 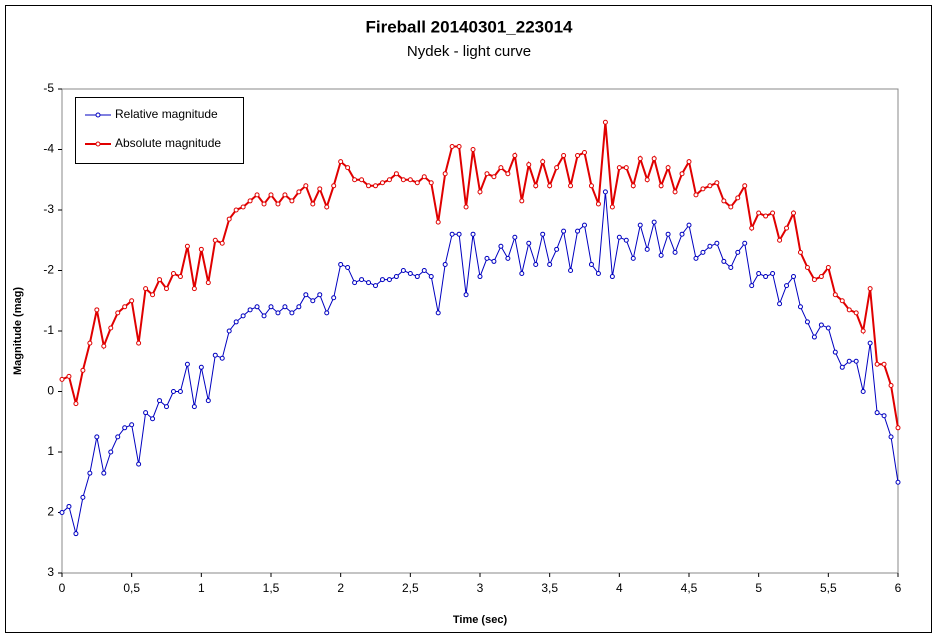 I want to click on legend-label: Relative magnitude, so click(x=166, y=114).